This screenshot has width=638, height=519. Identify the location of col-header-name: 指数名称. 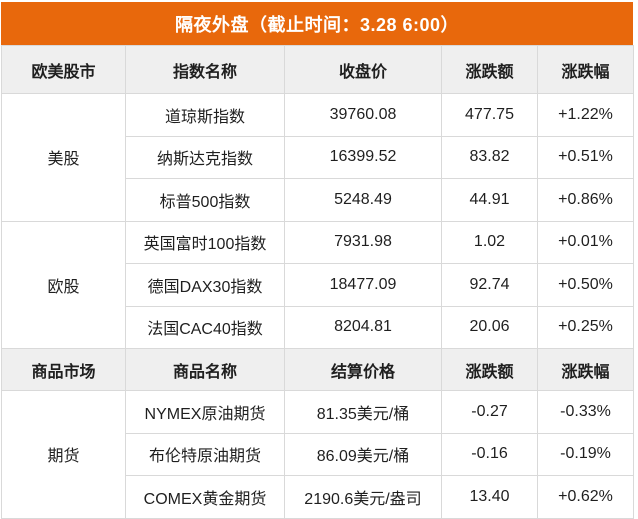
(205, 69).